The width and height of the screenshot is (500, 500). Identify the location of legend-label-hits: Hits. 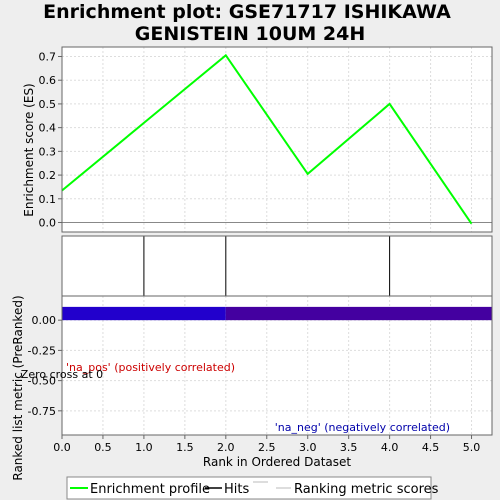
(236, 489).